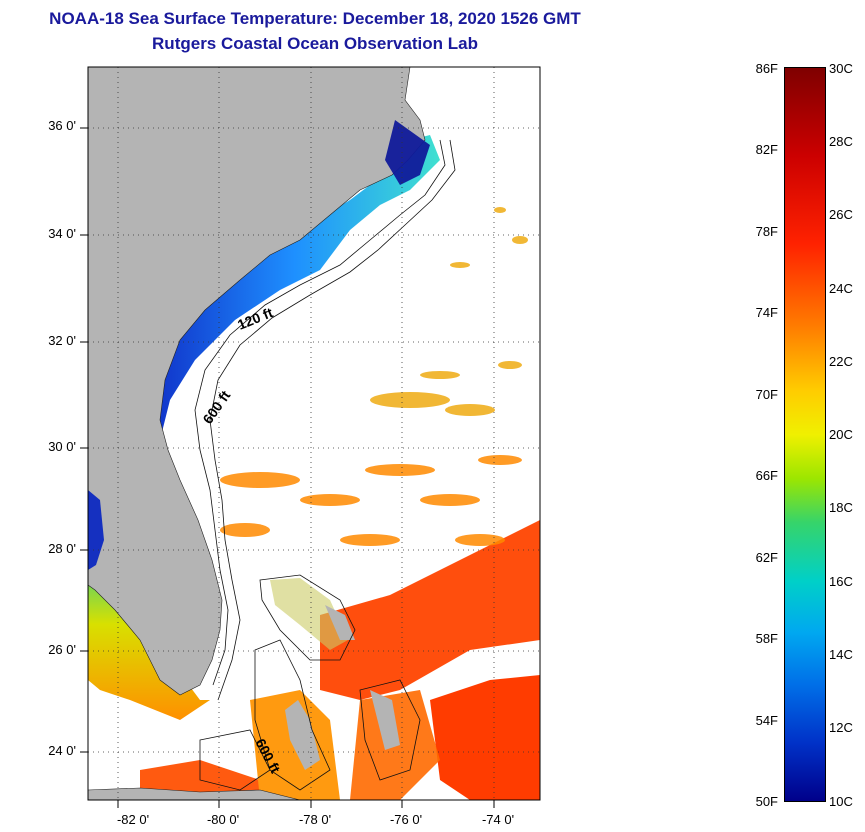  What do you see at coordinates (766, 312) in the screenshot?
I see `colorbar-label-f: 74F` at bounding box center [766, 312].